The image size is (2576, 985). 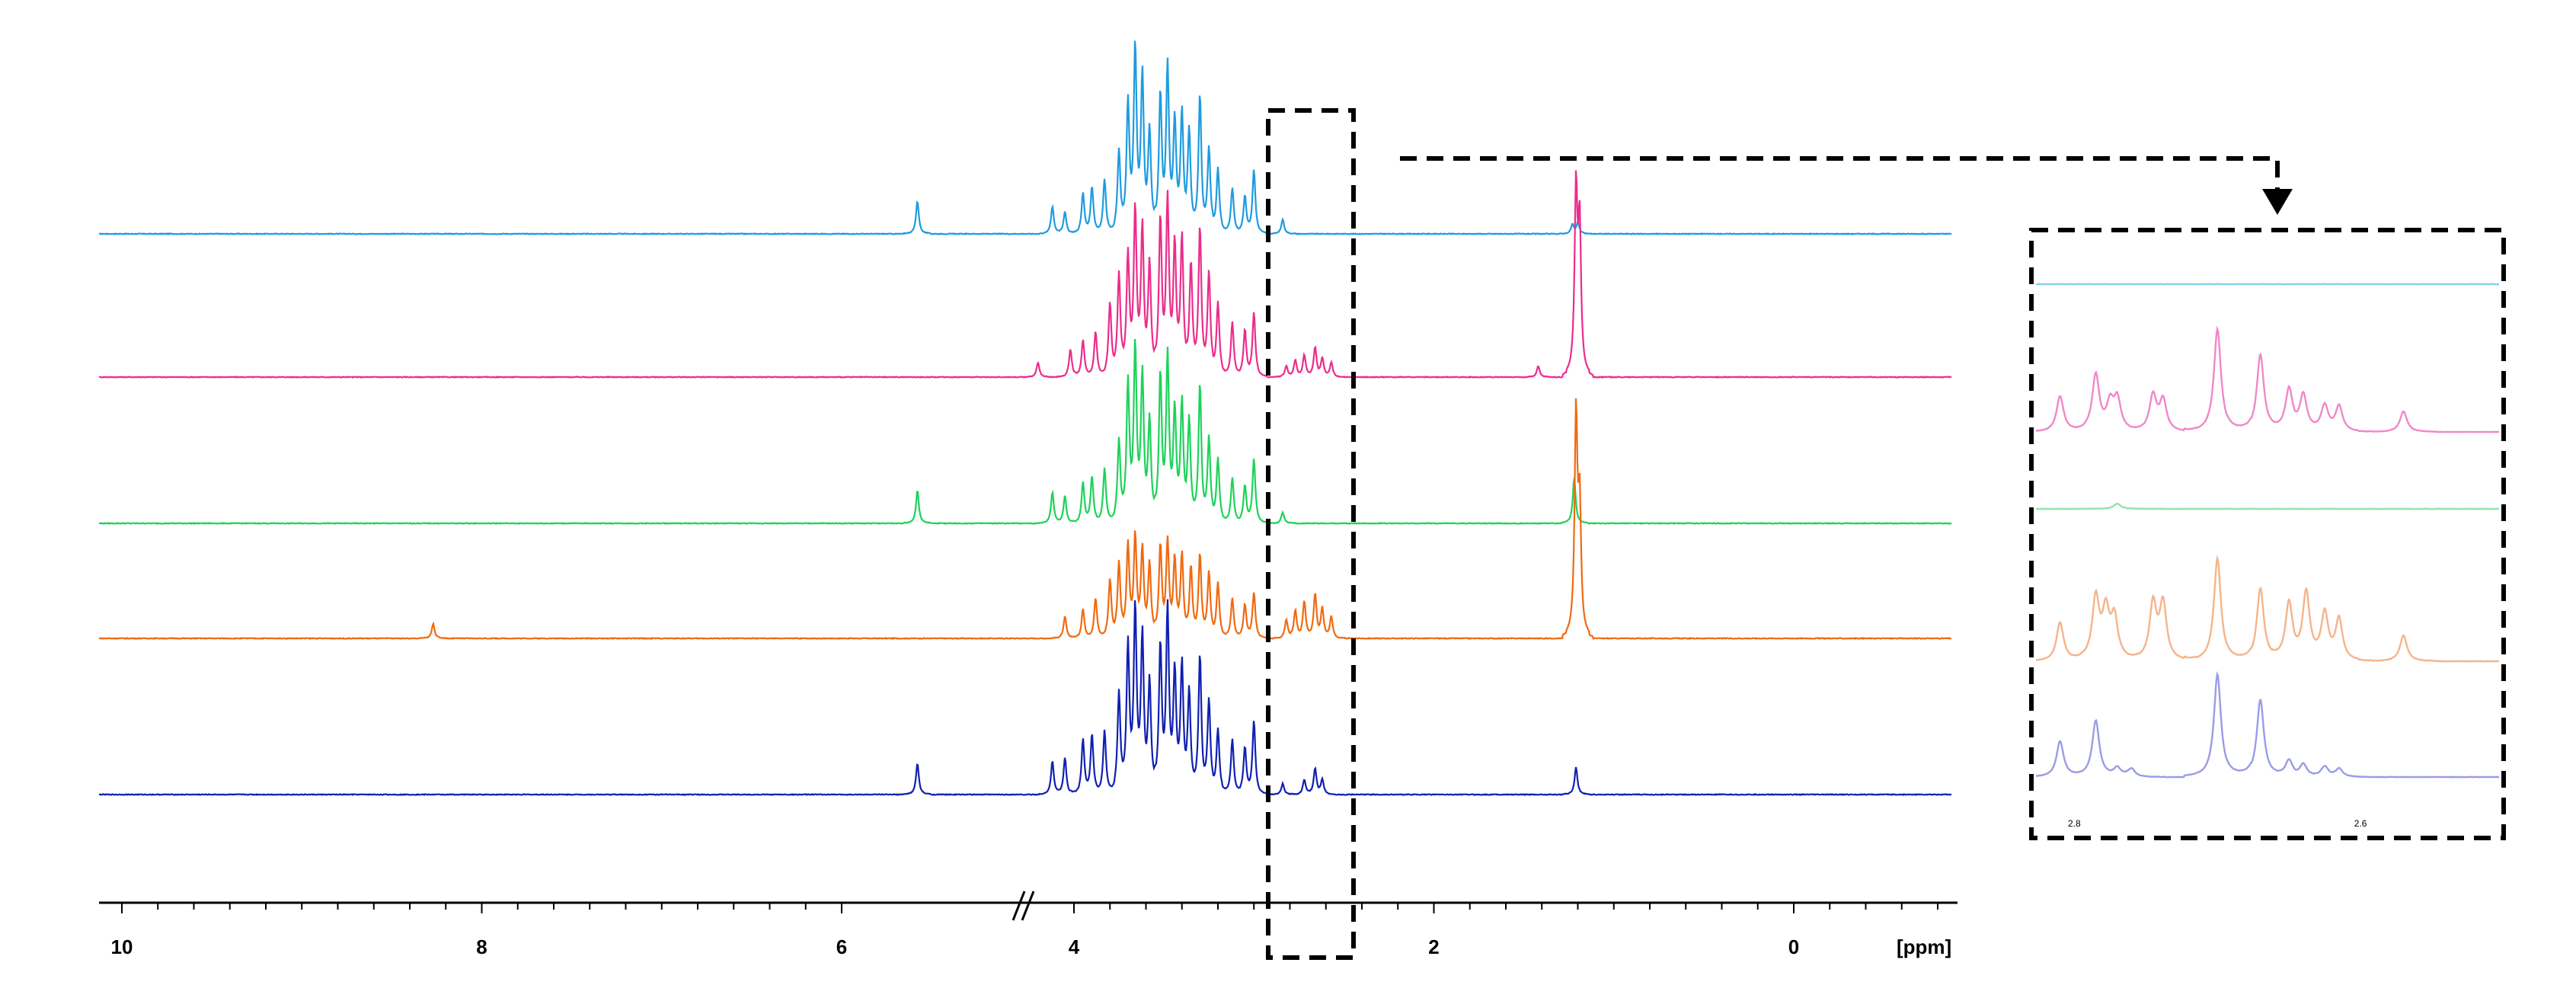 I want to click on ppm-tick-label: 0, so click(x=1794, y=946).